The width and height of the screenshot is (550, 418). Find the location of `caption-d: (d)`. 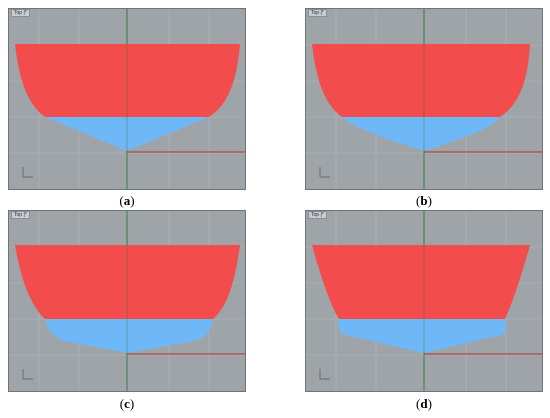

caption-d: (d) is located at coordinates (424, 403).